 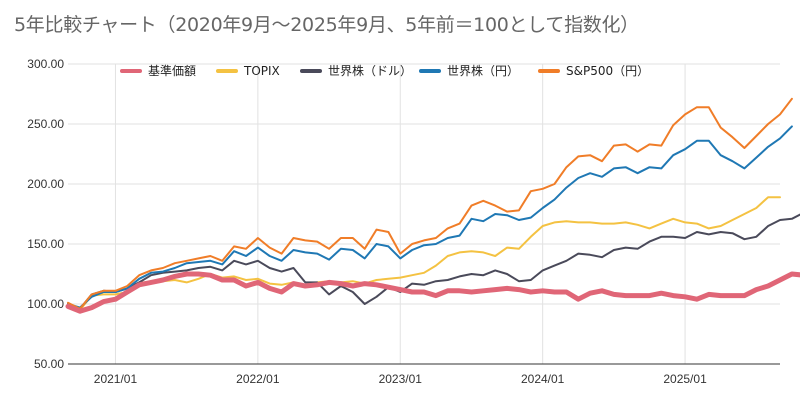 What do you see at coordinates (45, 184) in the screenshot?
I see `y-tick-label: 200.00` at bounding box center [45, 184].